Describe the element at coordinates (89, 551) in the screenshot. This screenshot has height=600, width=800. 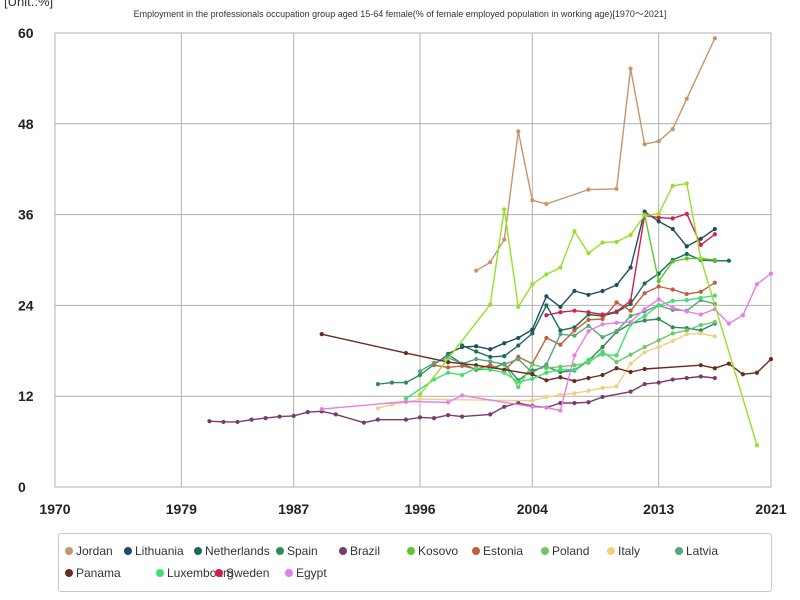
I see `legend-item: Jordan` at that location.